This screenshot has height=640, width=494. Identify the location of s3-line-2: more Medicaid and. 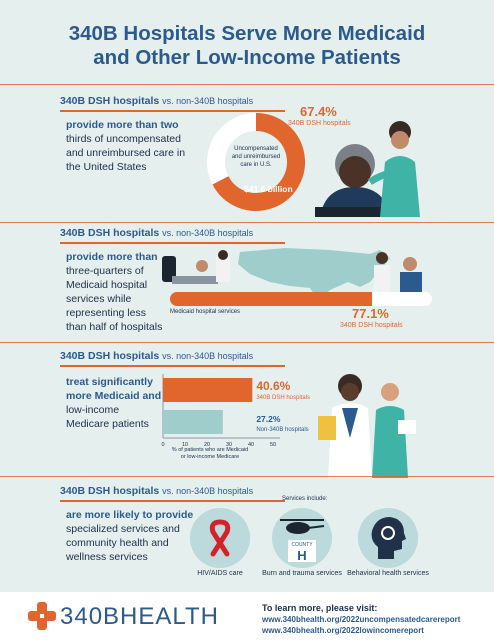
(114, 396).